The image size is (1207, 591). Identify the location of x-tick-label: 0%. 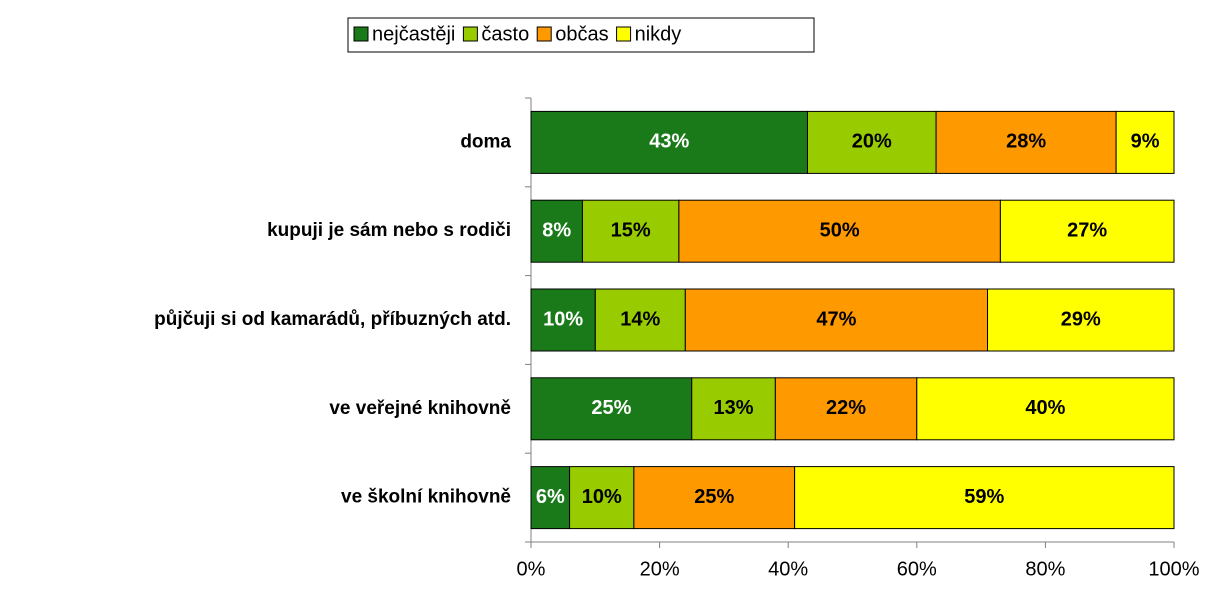
(531, 569).